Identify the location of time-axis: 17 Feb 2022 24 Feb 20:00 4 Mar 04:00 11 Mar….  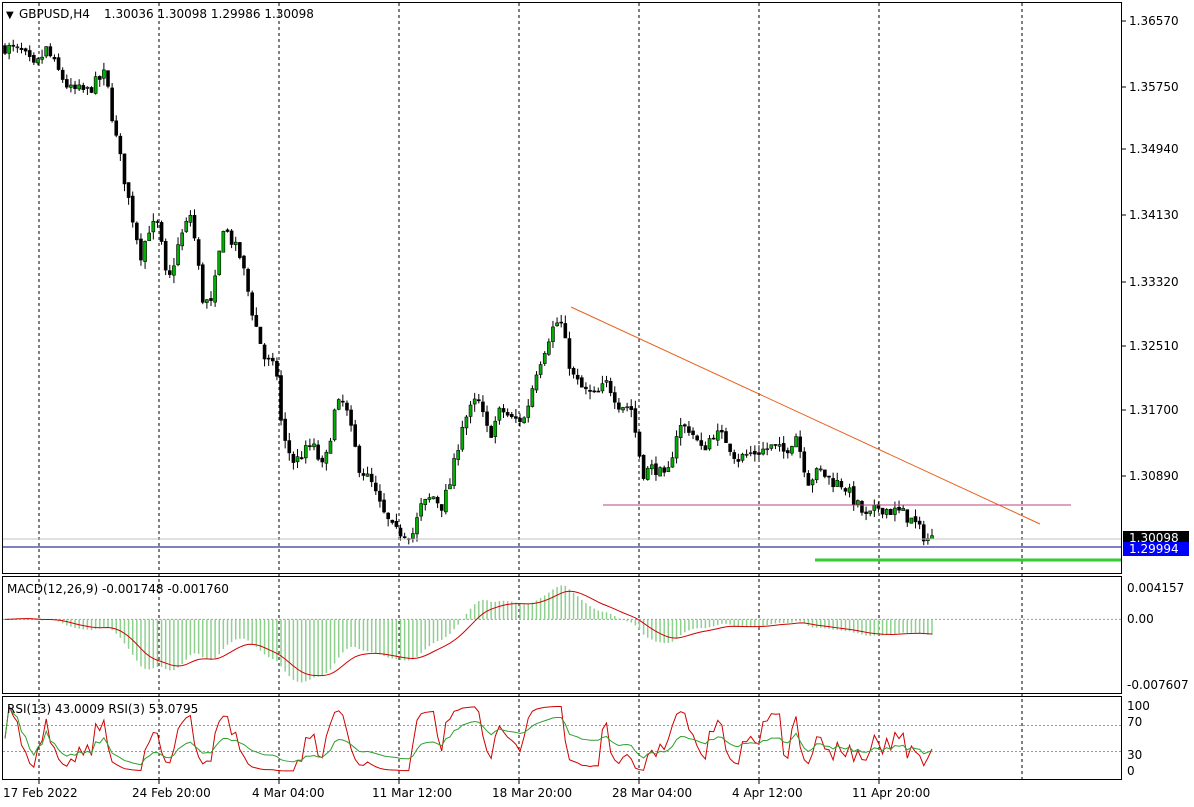
(466, 789).